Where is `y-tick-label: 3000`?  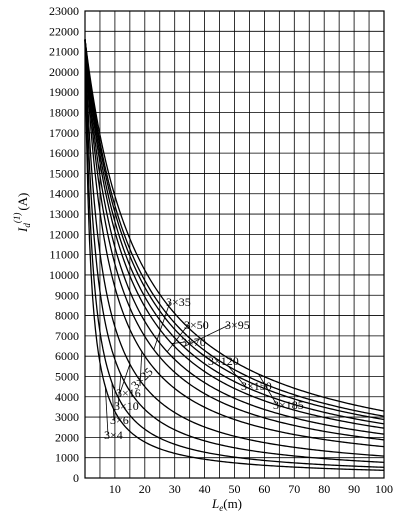 y-tick-label: 3000 is located at coordinates (67, 417).